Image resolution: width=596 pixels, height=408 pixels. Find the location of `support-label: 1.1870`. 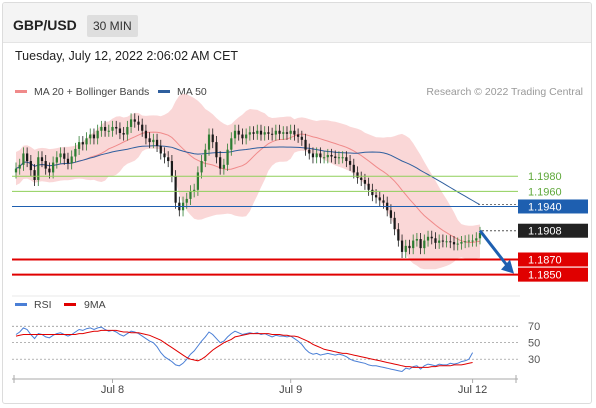

support-label: 1.1870 is located at coordinates (545, 260).